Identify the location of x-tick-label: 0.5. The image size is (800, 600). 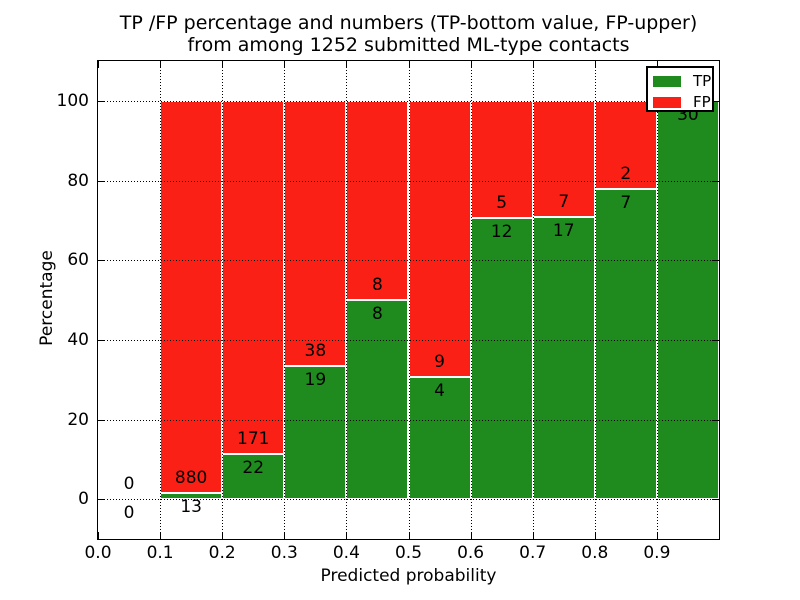
(408, 553).